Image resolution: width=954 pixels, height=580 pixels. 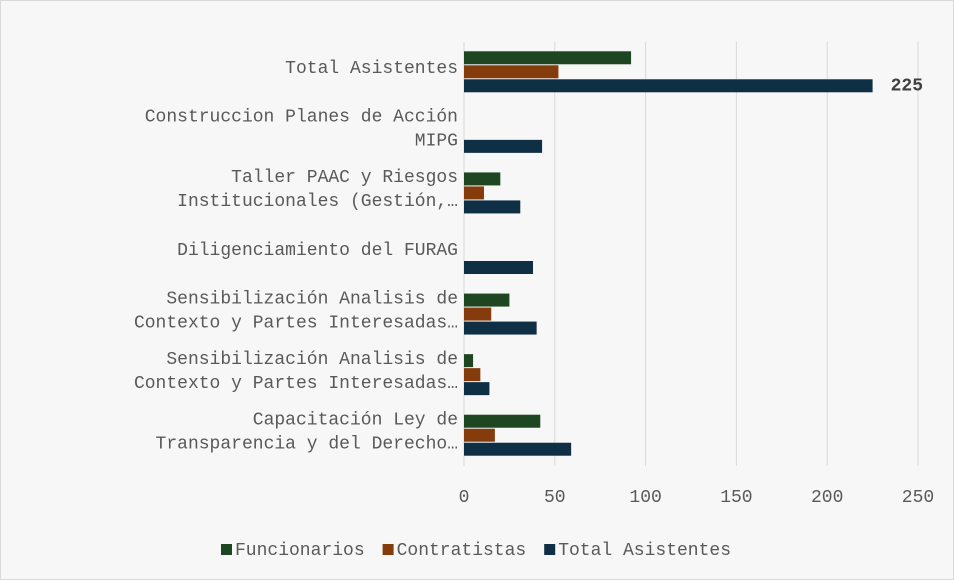 I want to click on y-tick-label: Taller PAAC y Riesgos, so click(x=344, y=178).